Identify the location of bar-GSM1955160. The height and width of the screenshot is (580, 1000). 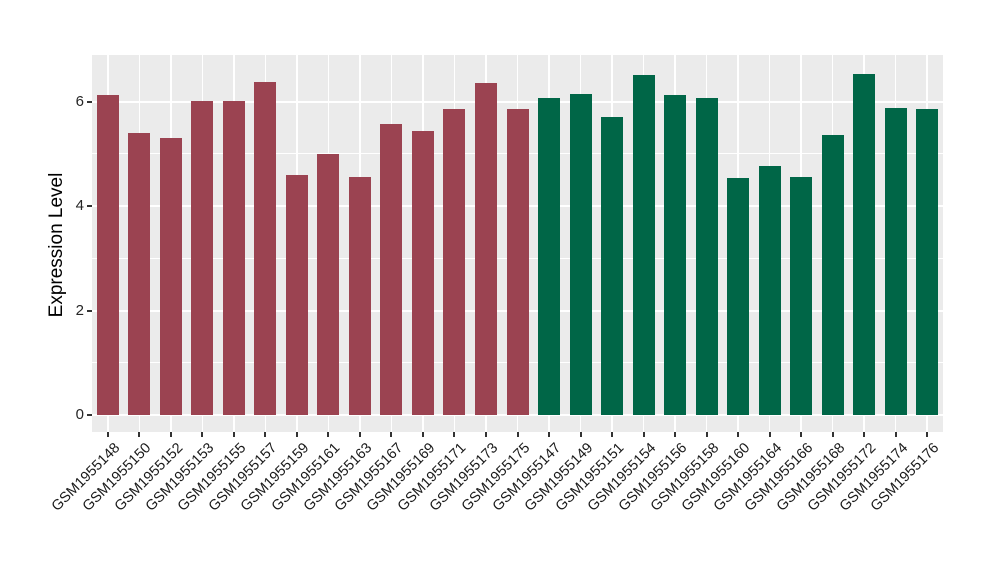
(738, 296).